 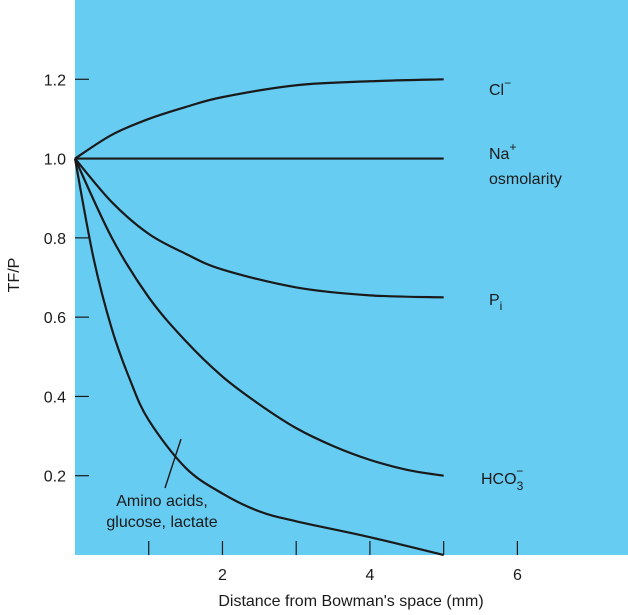 What do you see at coordinates (173, 463) in the screenshot?
I see `amino-leader-line` at bounding box center [173, 463].